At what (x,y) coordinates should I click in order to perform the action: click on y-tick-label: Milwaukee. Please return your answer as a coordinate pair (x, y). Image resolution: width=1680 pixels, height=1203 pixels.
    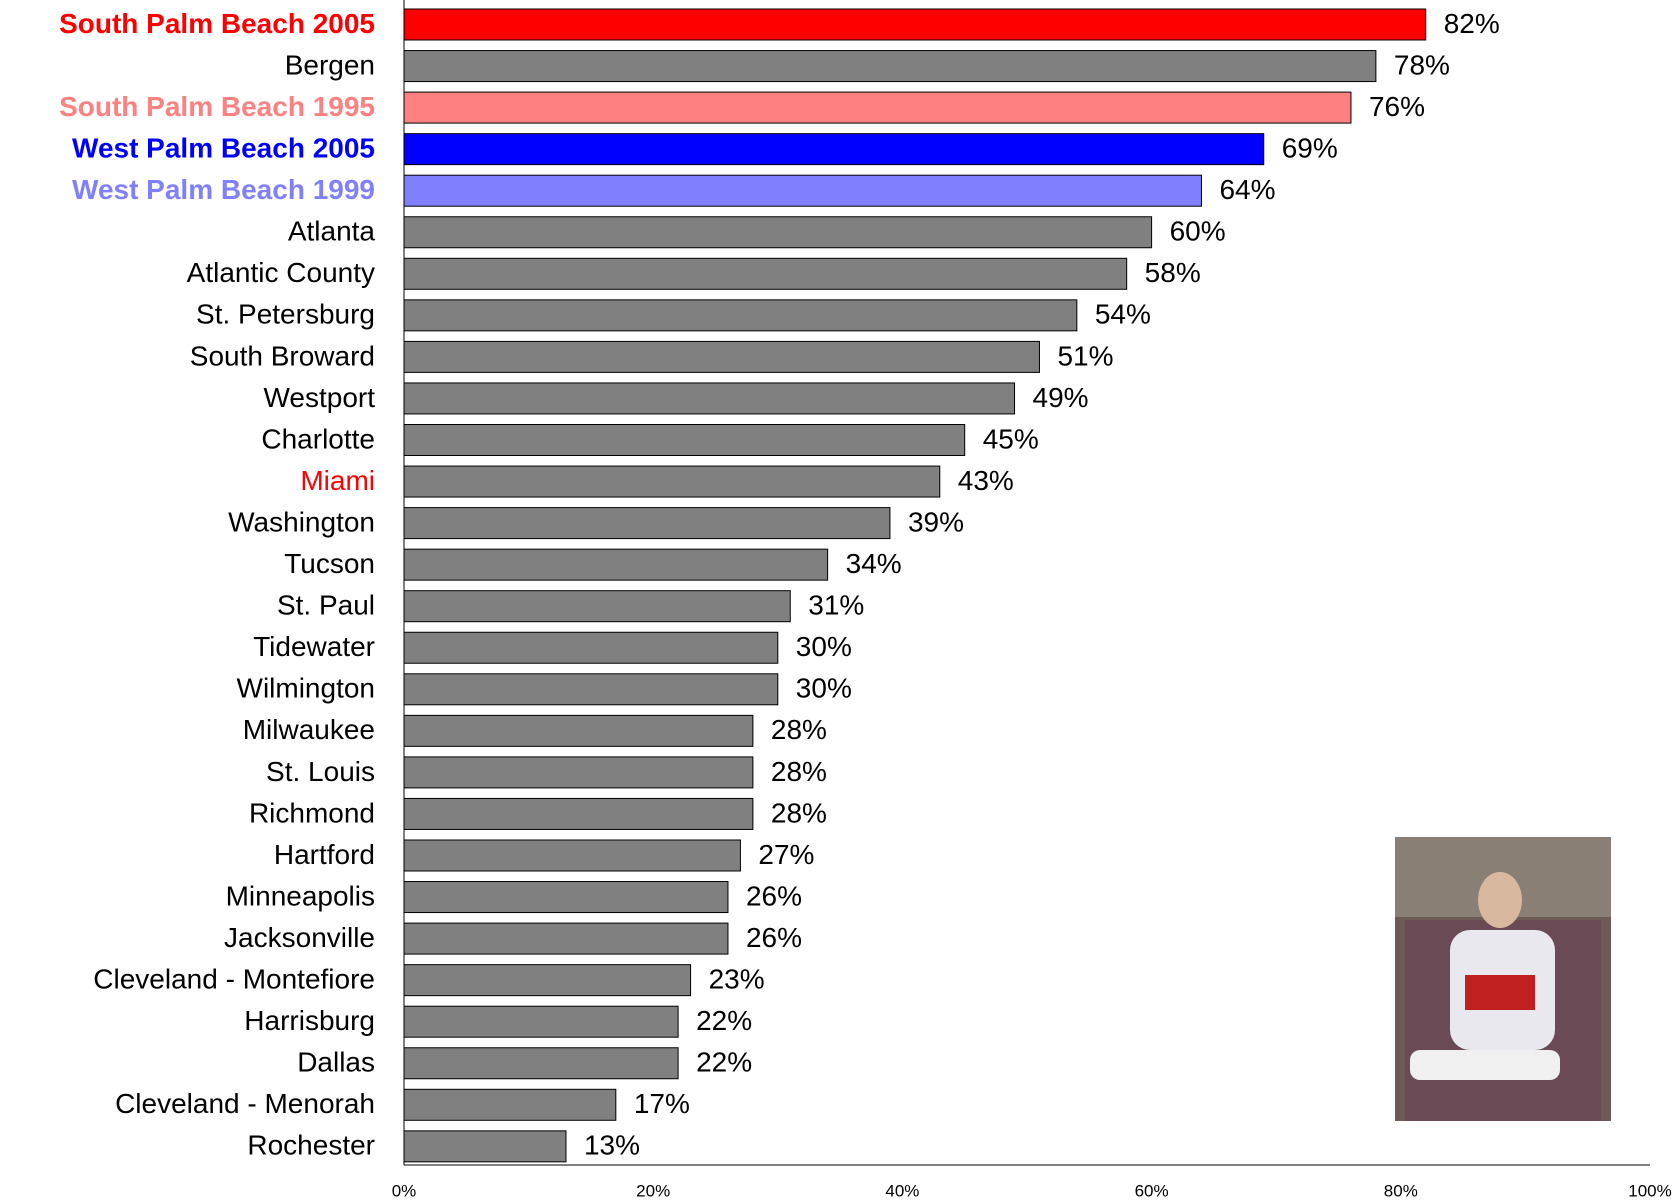
    Looking at the image, I should click on (309, 729).